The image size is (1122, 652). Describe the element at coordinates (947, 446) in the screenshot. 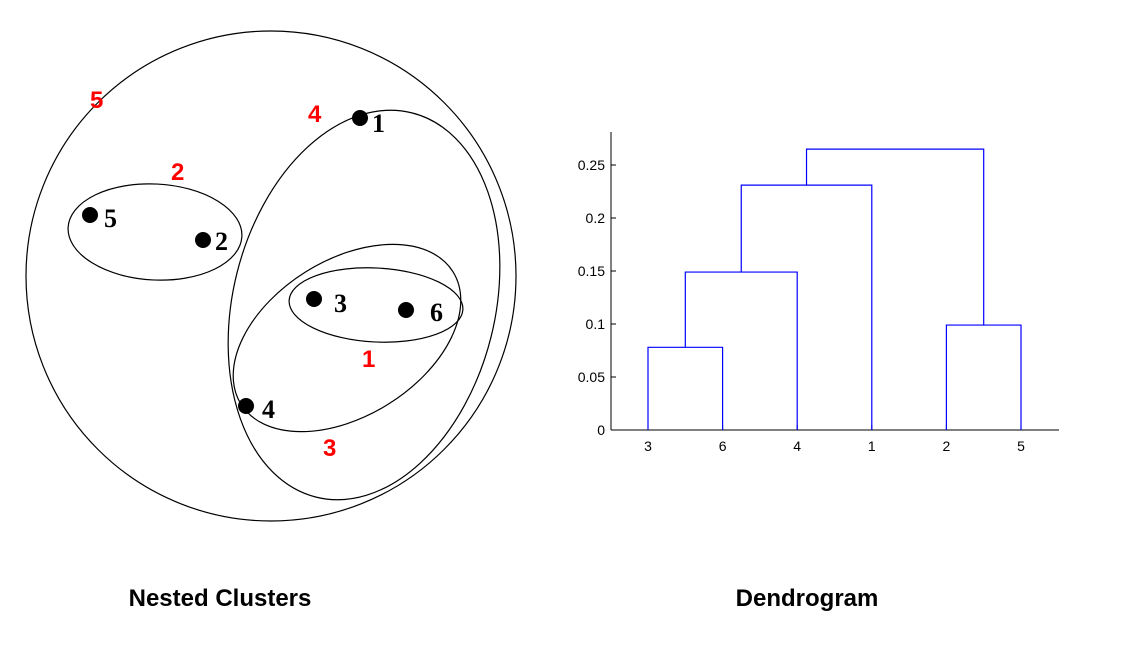

I see `x-tick-label: 2` at that location.